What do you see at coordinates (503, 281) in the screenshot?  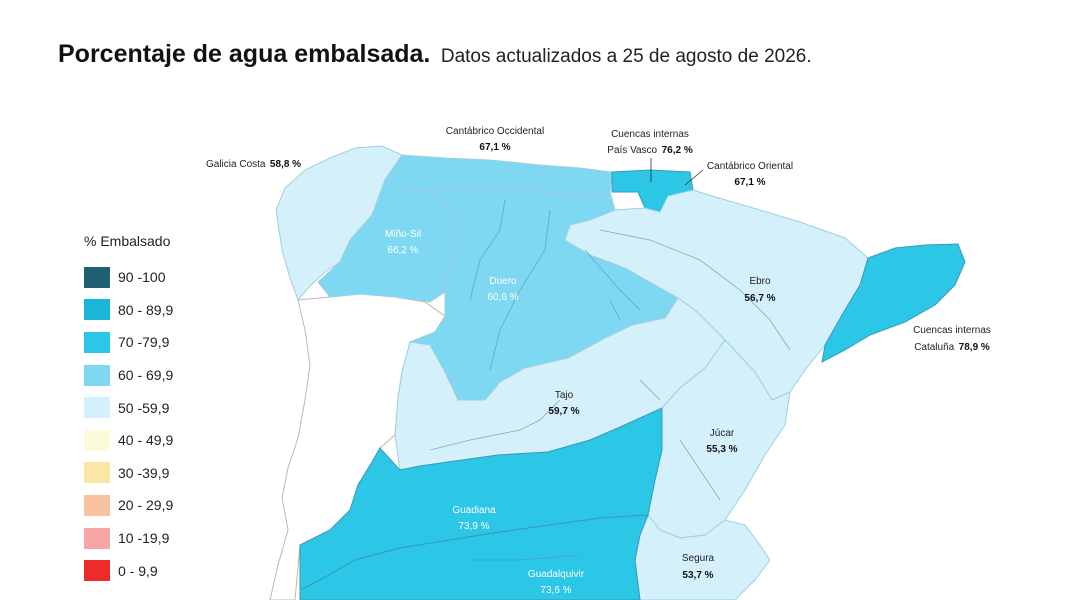 I see `label-duero-name: Duero` at bounding box center [503, 281].